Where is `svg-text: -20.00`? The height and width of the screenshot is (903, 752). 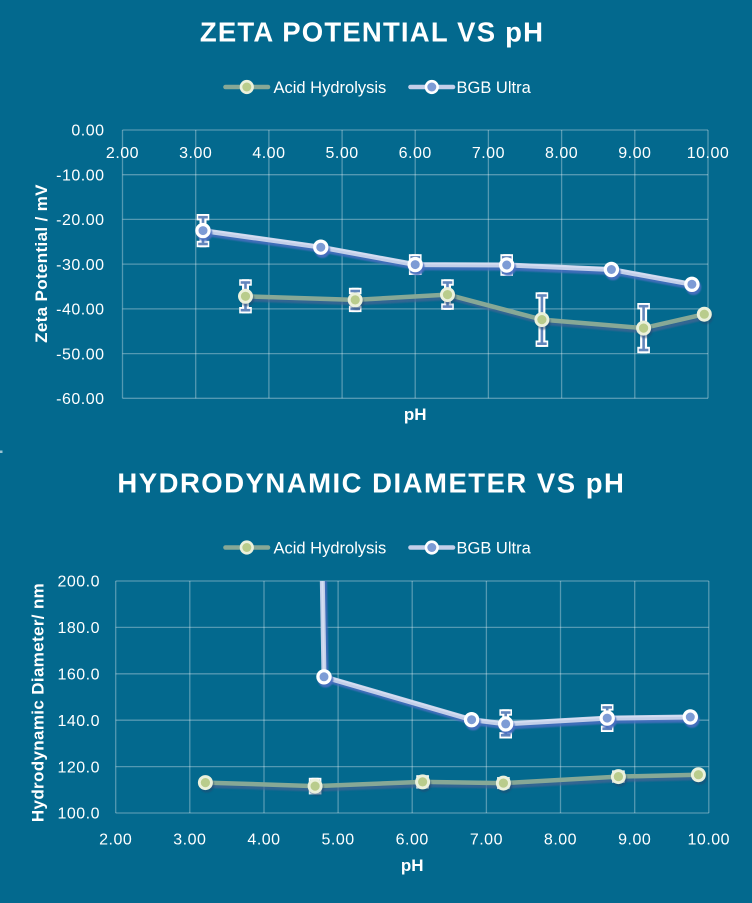
svg-text: -20.00 is located at coordinates (80, 220).